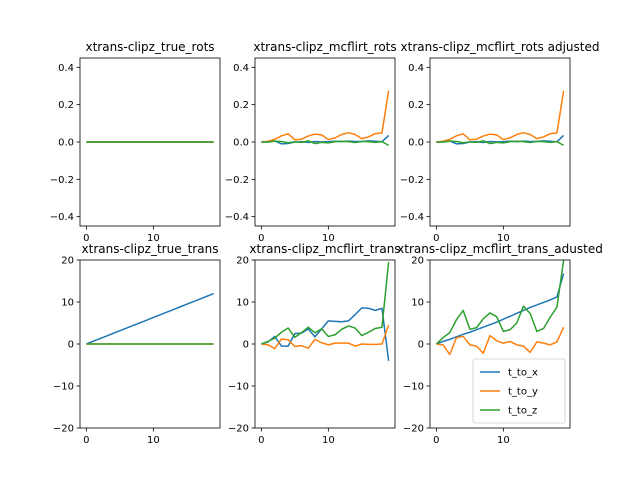 This screenshot has height=480, width=640. What do you see at coordinates (324, 47) in the screenshot?
I see `subplot-title: xtrans-clipz_mcflirt_rots` at bounding box center [324, 47].